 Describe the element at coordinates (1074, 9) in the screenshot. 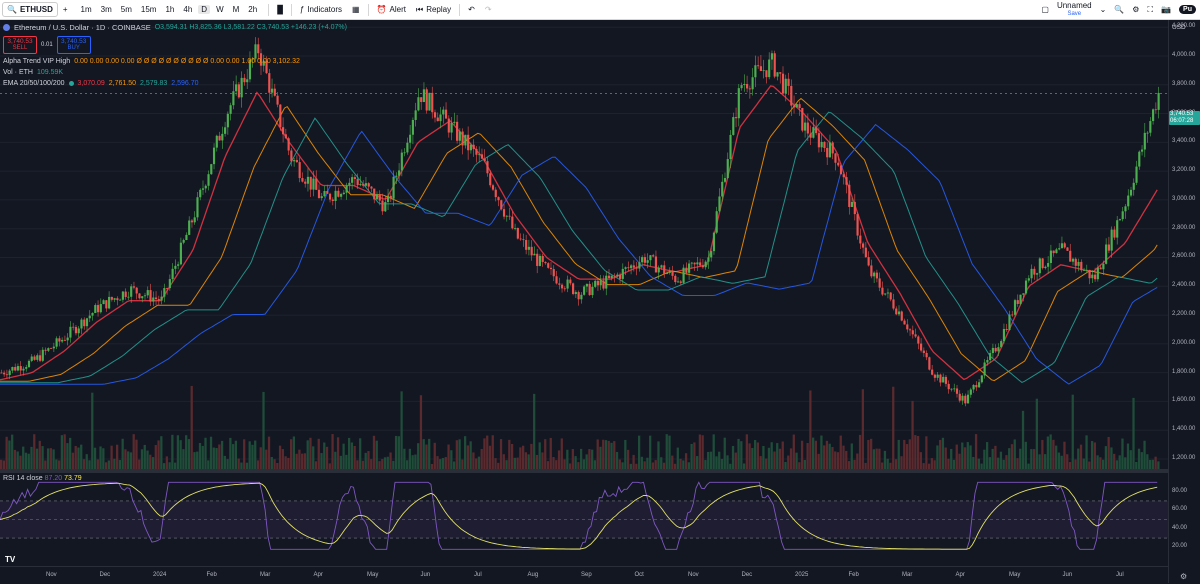

I see `layout-name-button: Unnamed Save` at that location.